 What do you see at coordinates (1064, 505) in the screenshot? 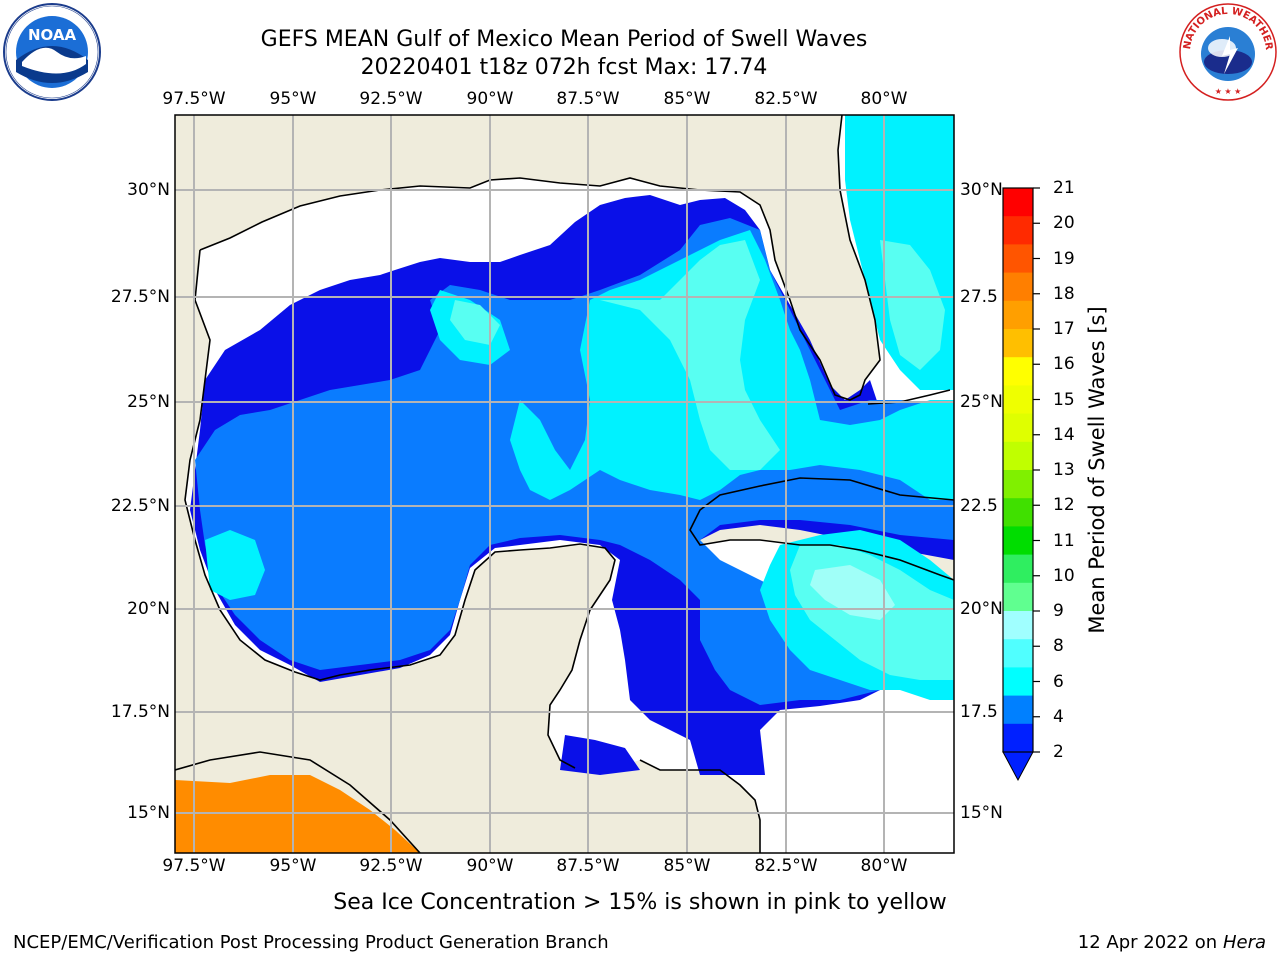
I see `colorbar-tick-label: 12` at bounding box center [1064, 505].